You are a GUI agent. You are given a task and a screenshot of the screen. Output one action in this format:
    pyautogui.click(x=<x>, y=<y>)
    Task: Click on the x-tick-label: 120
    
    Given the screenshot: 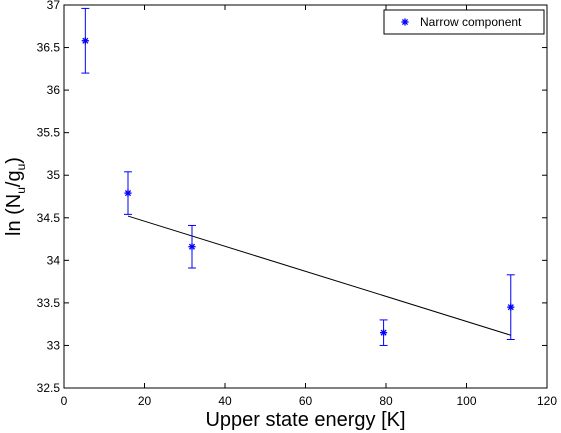 What is the action you would take?
    pyautogui.click(x=547, y=401)
    